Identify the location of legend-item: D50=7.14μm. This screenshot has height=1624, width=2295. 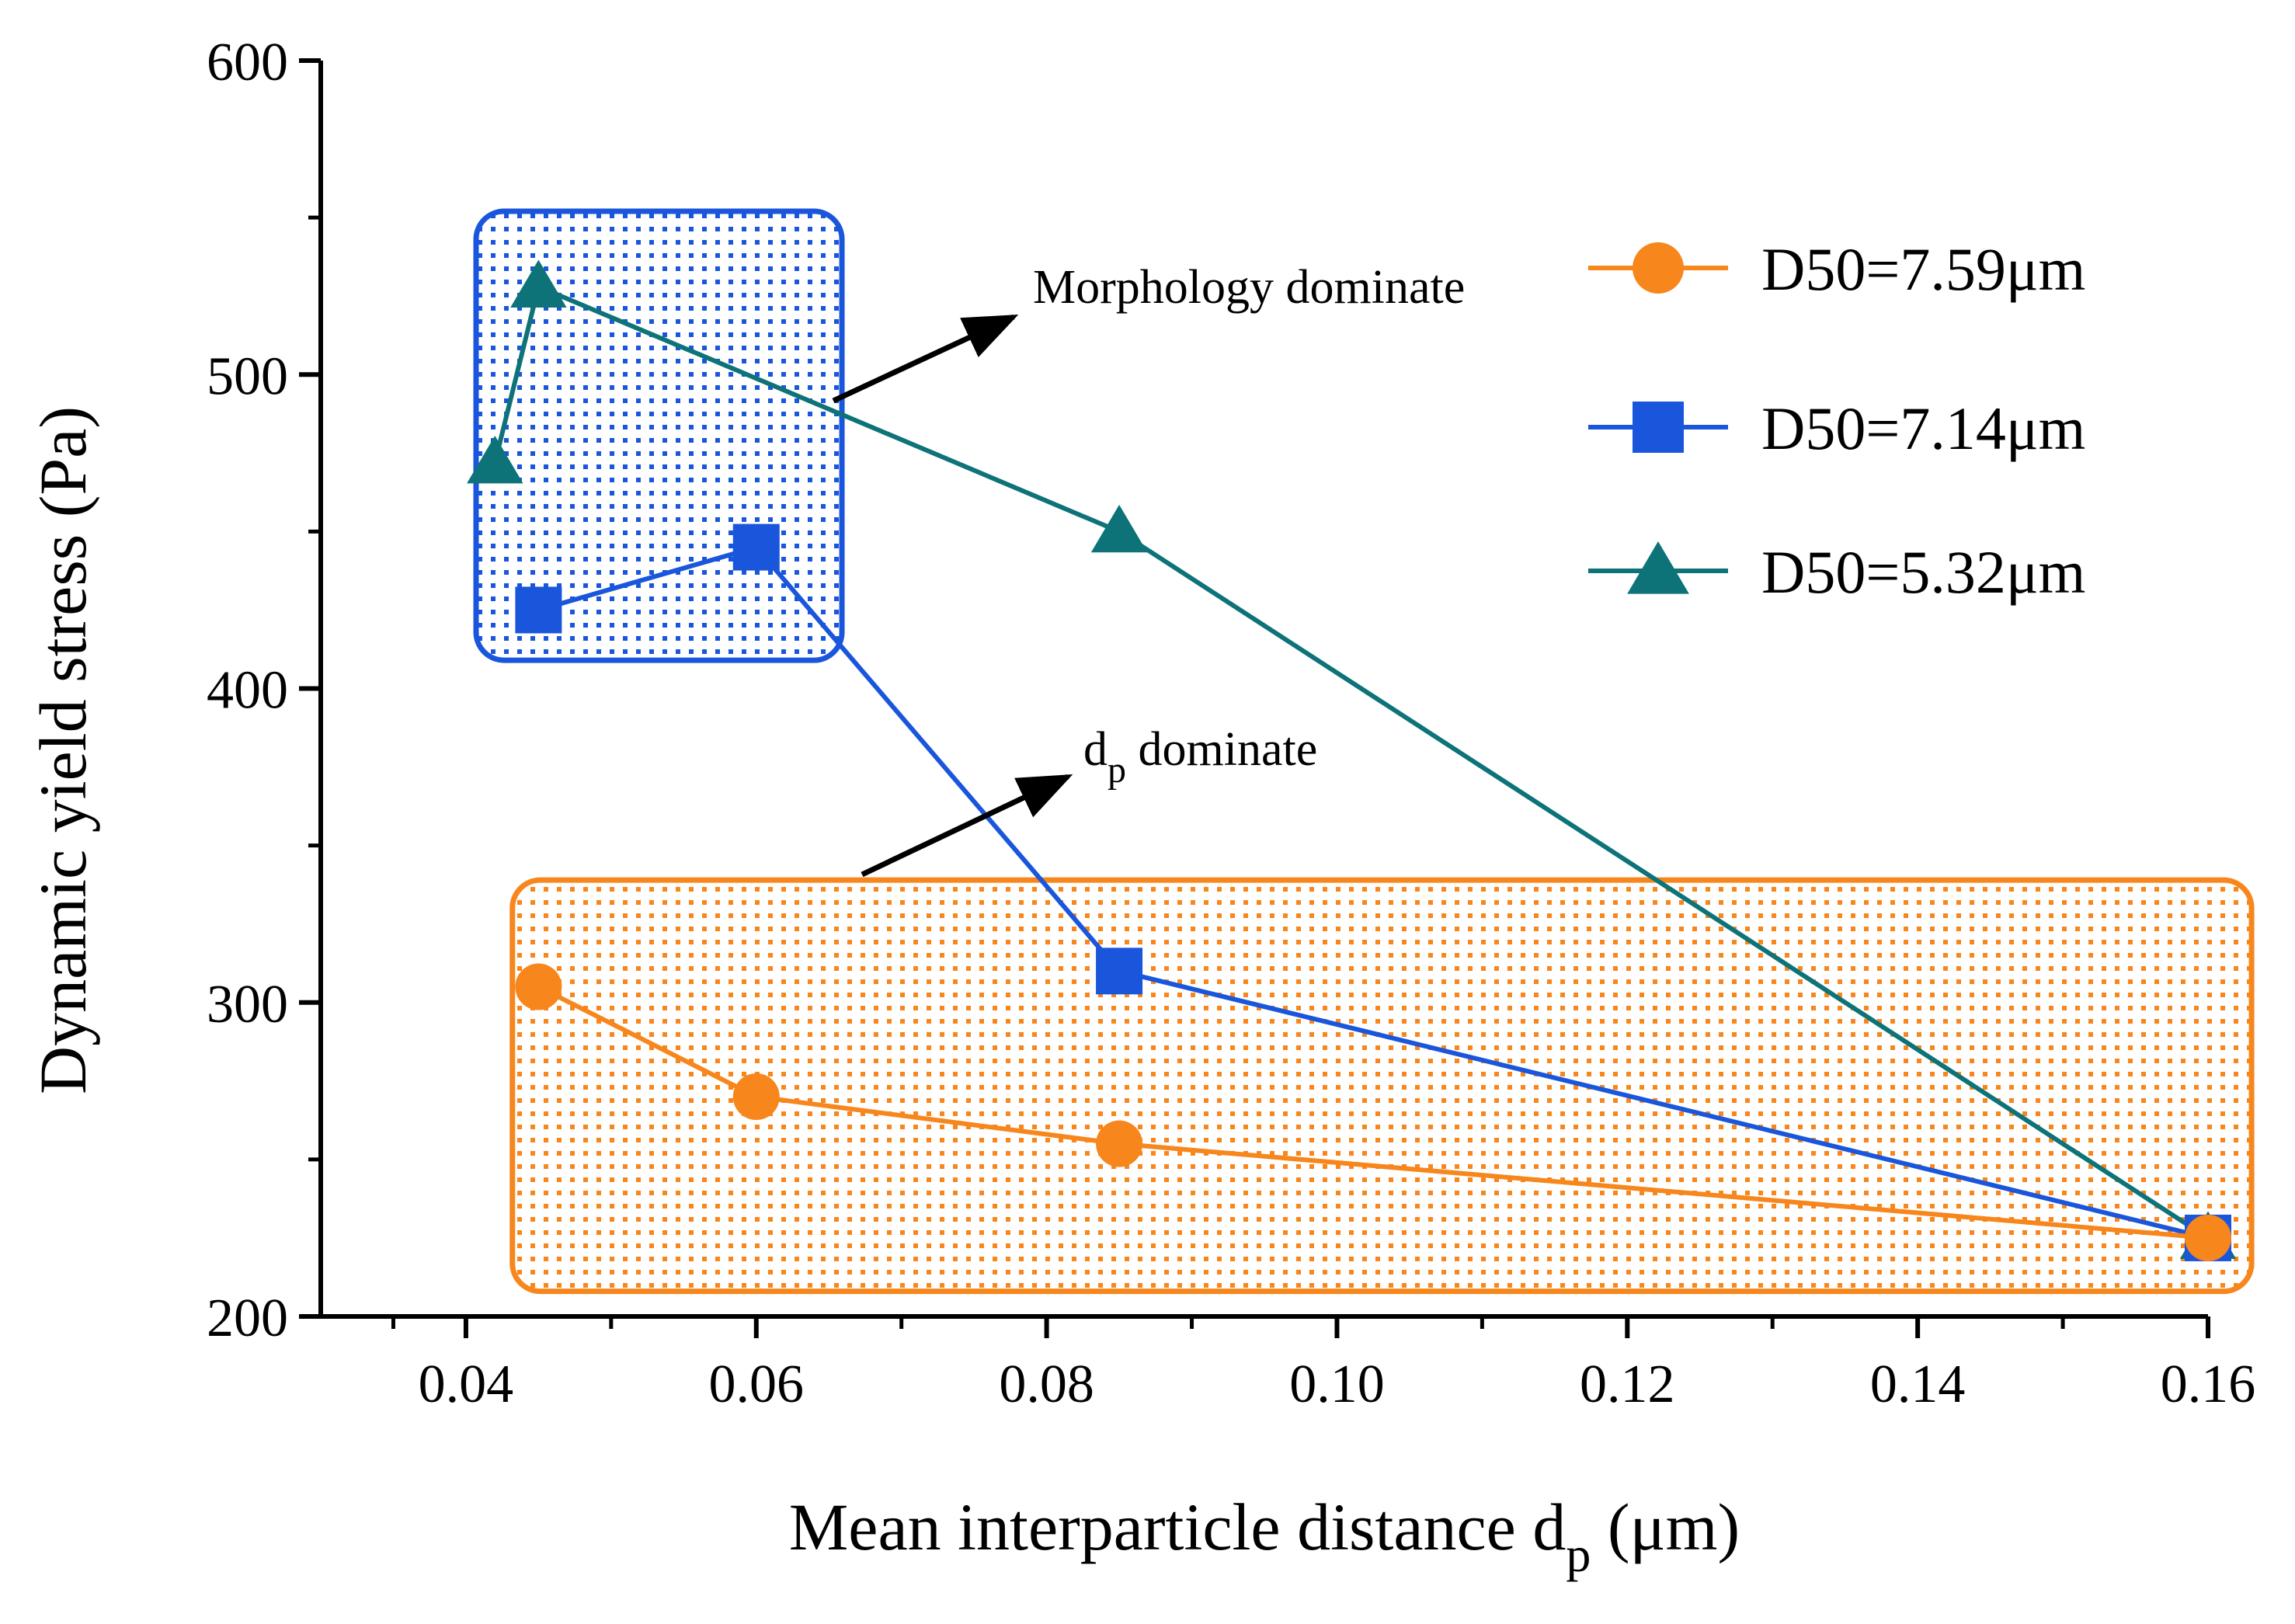
(1836, 428).